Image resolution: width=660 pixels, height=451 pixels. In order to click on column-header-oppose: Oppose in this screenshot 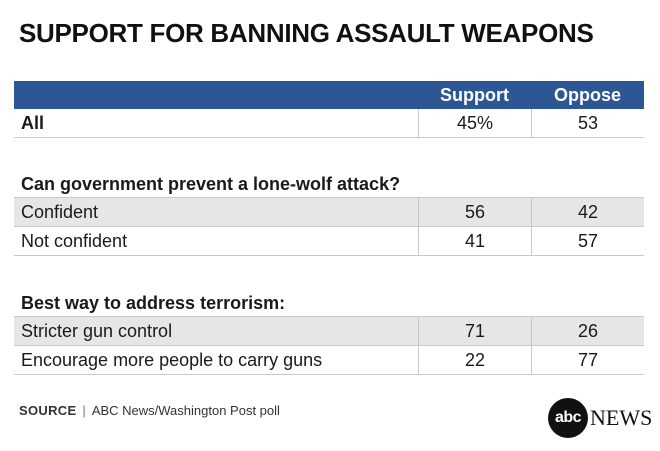, I will do `click(587, 95)`.